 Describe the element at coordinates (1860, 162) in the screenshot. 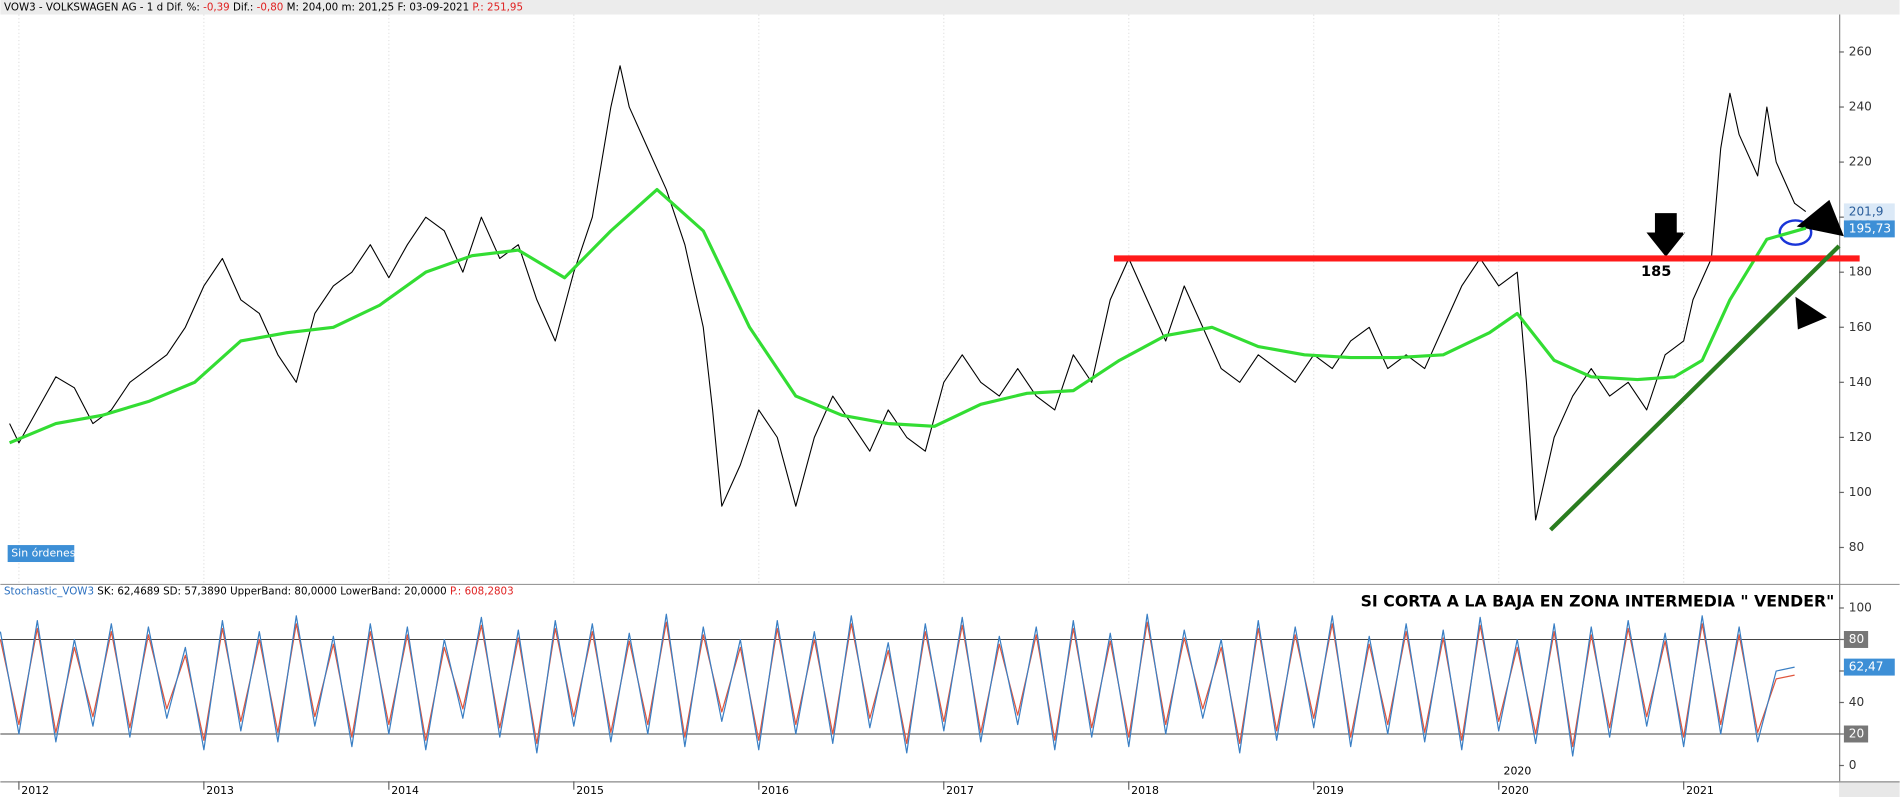

I see `y-tick-label: 220` at that location.